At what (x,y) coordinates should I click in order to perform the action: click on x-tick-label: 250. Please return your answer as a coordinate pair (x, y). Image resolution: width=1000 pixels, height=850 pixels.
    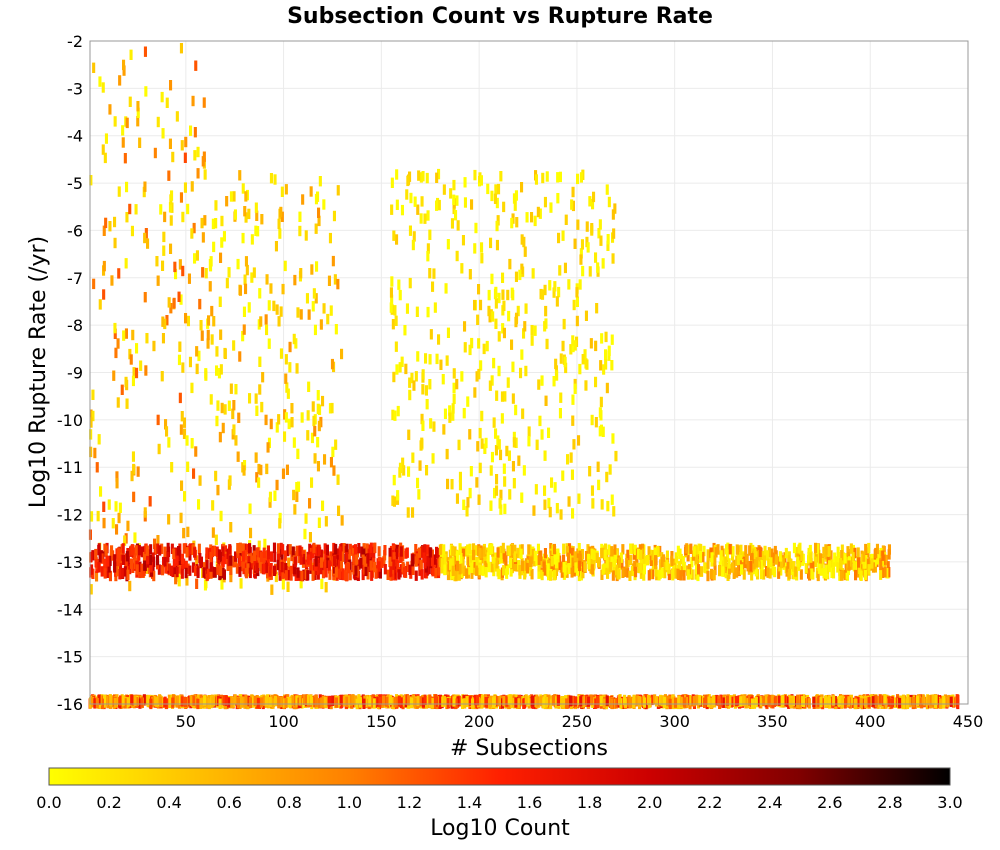
    Looking at the image, I should click on (577, 721).